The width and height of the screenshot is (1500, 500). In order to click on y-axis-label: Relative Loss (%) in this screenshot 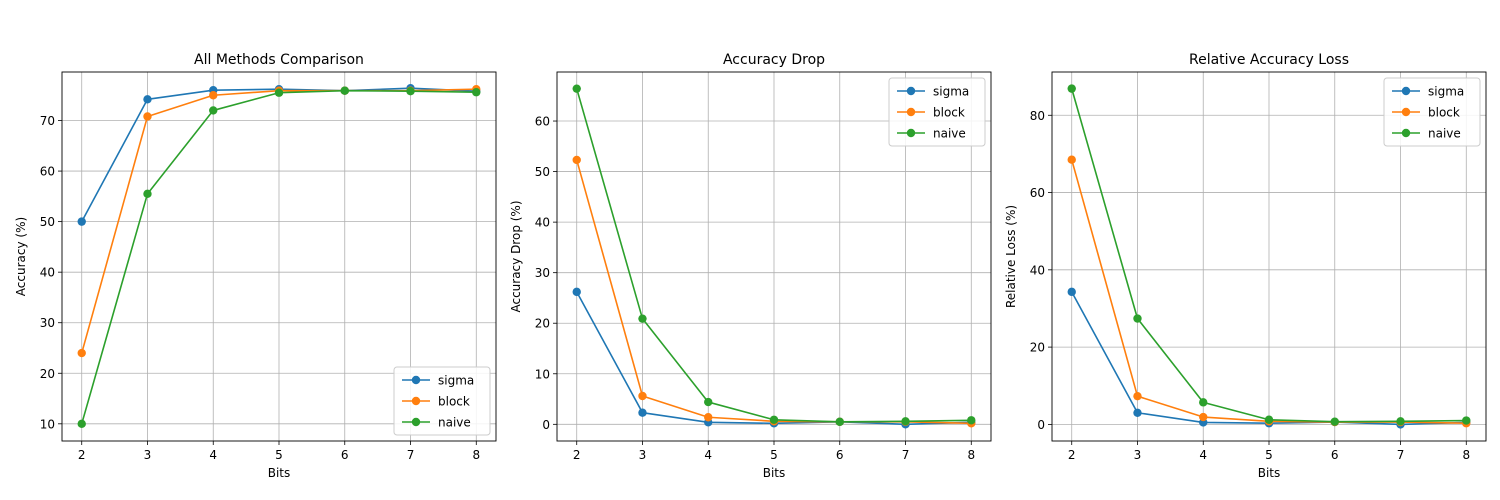, I will do `click(1011, 256)`.